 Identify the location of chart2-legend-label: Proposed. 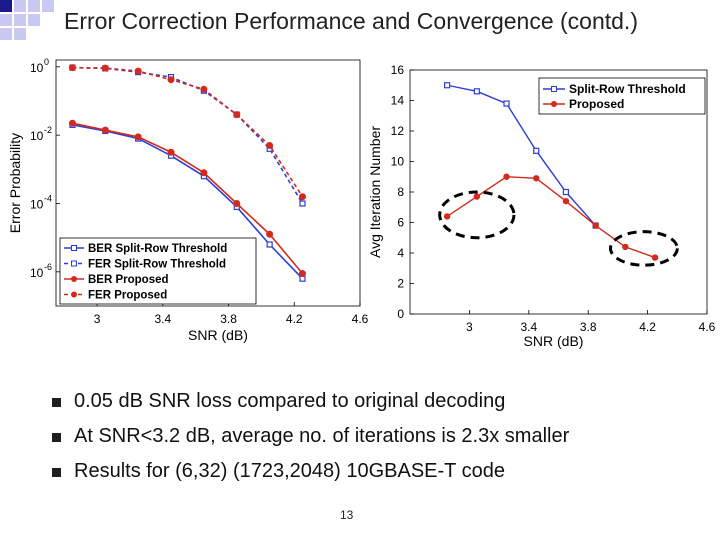
(596, 104).